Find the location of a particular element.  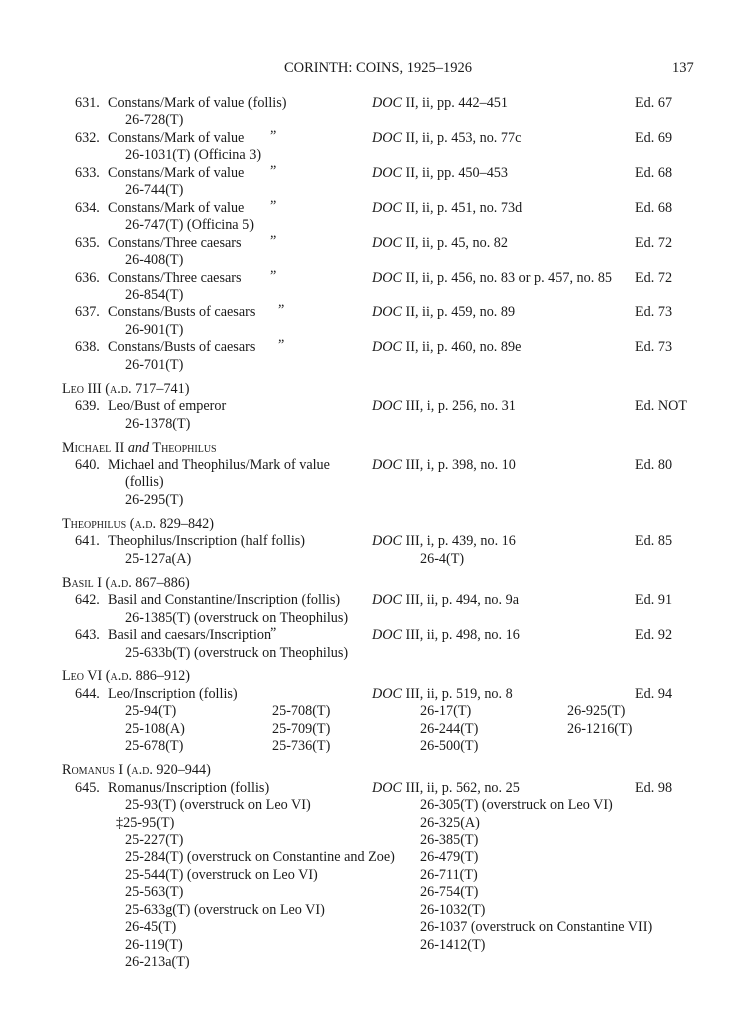

entry-reference: DOC III, ii, p. 498, no. 16 is located at coordinates (446, 635).